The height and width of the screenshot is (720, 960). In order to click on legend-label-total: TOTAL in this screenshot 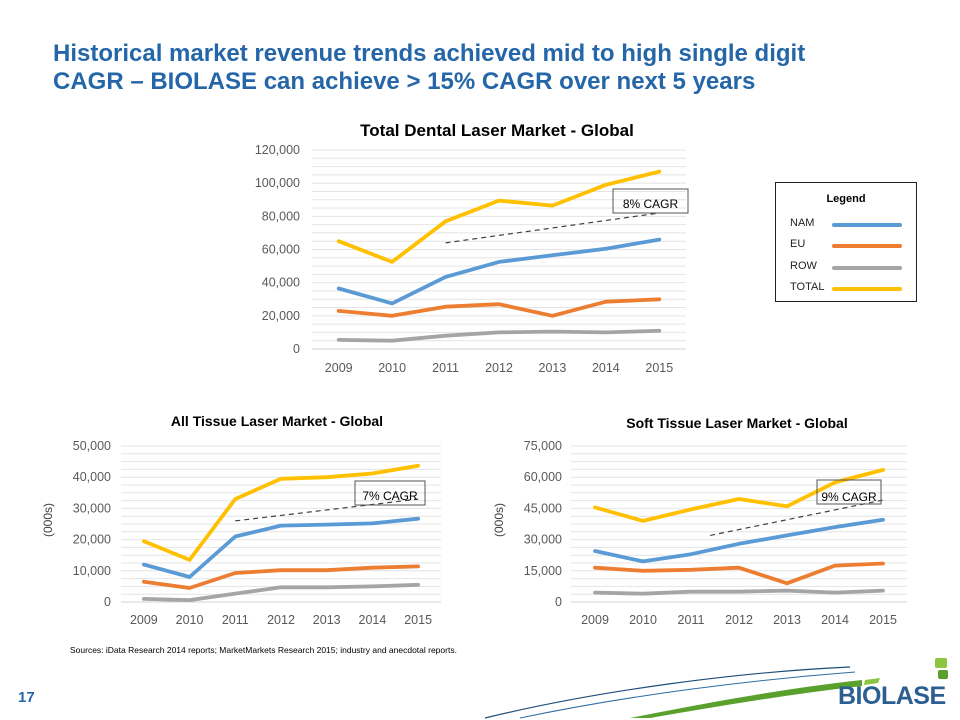, I will do `click(807, 287)`.